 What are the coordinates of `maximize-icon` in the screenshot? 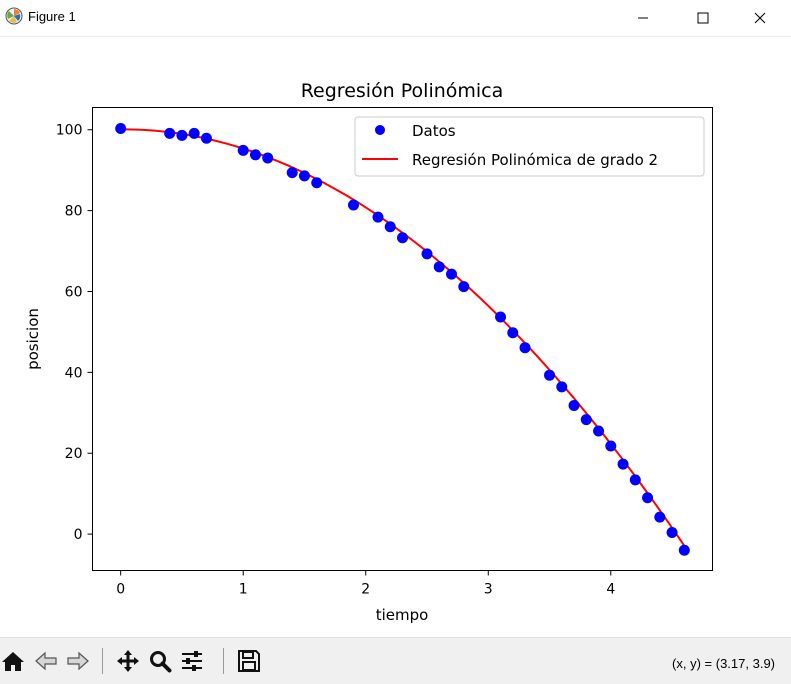 It's located at (703, 18).